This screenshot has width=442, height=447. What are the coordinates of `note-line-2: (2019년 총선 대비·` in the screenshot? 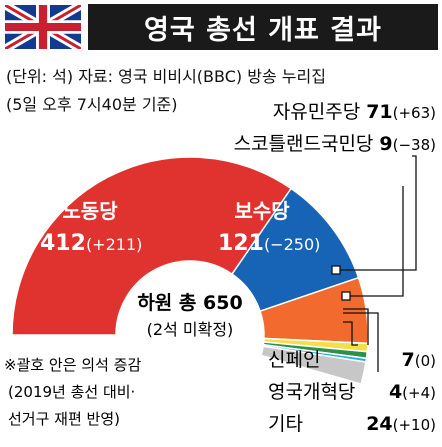 It's located at (71, 392).